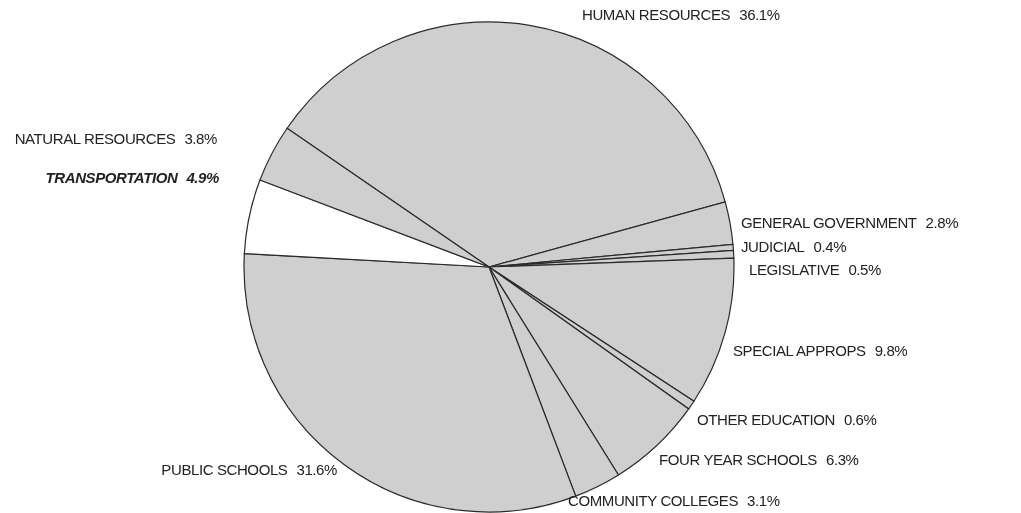 The width and height of the screenshot is (1021, 513). Describe the element at coordinates (829, 223) in the screenshot. I see `slice-label: GENERAL GOVERNMENT` at that location.